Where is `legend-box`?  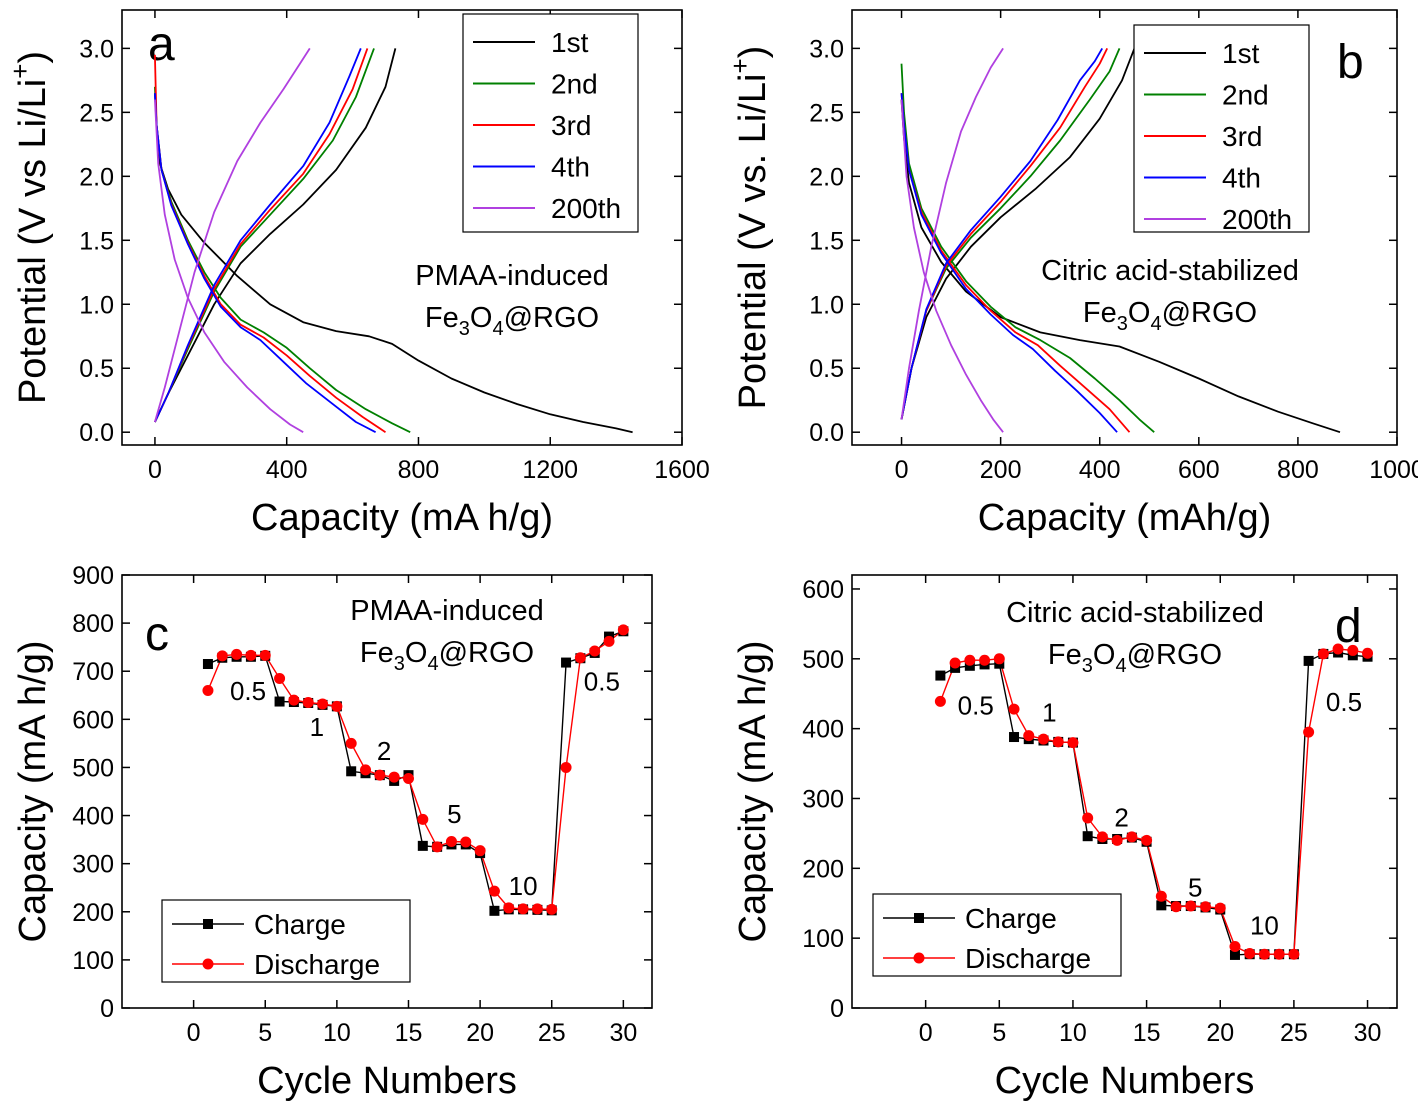 legend-box is located at coordinates (997, 935).